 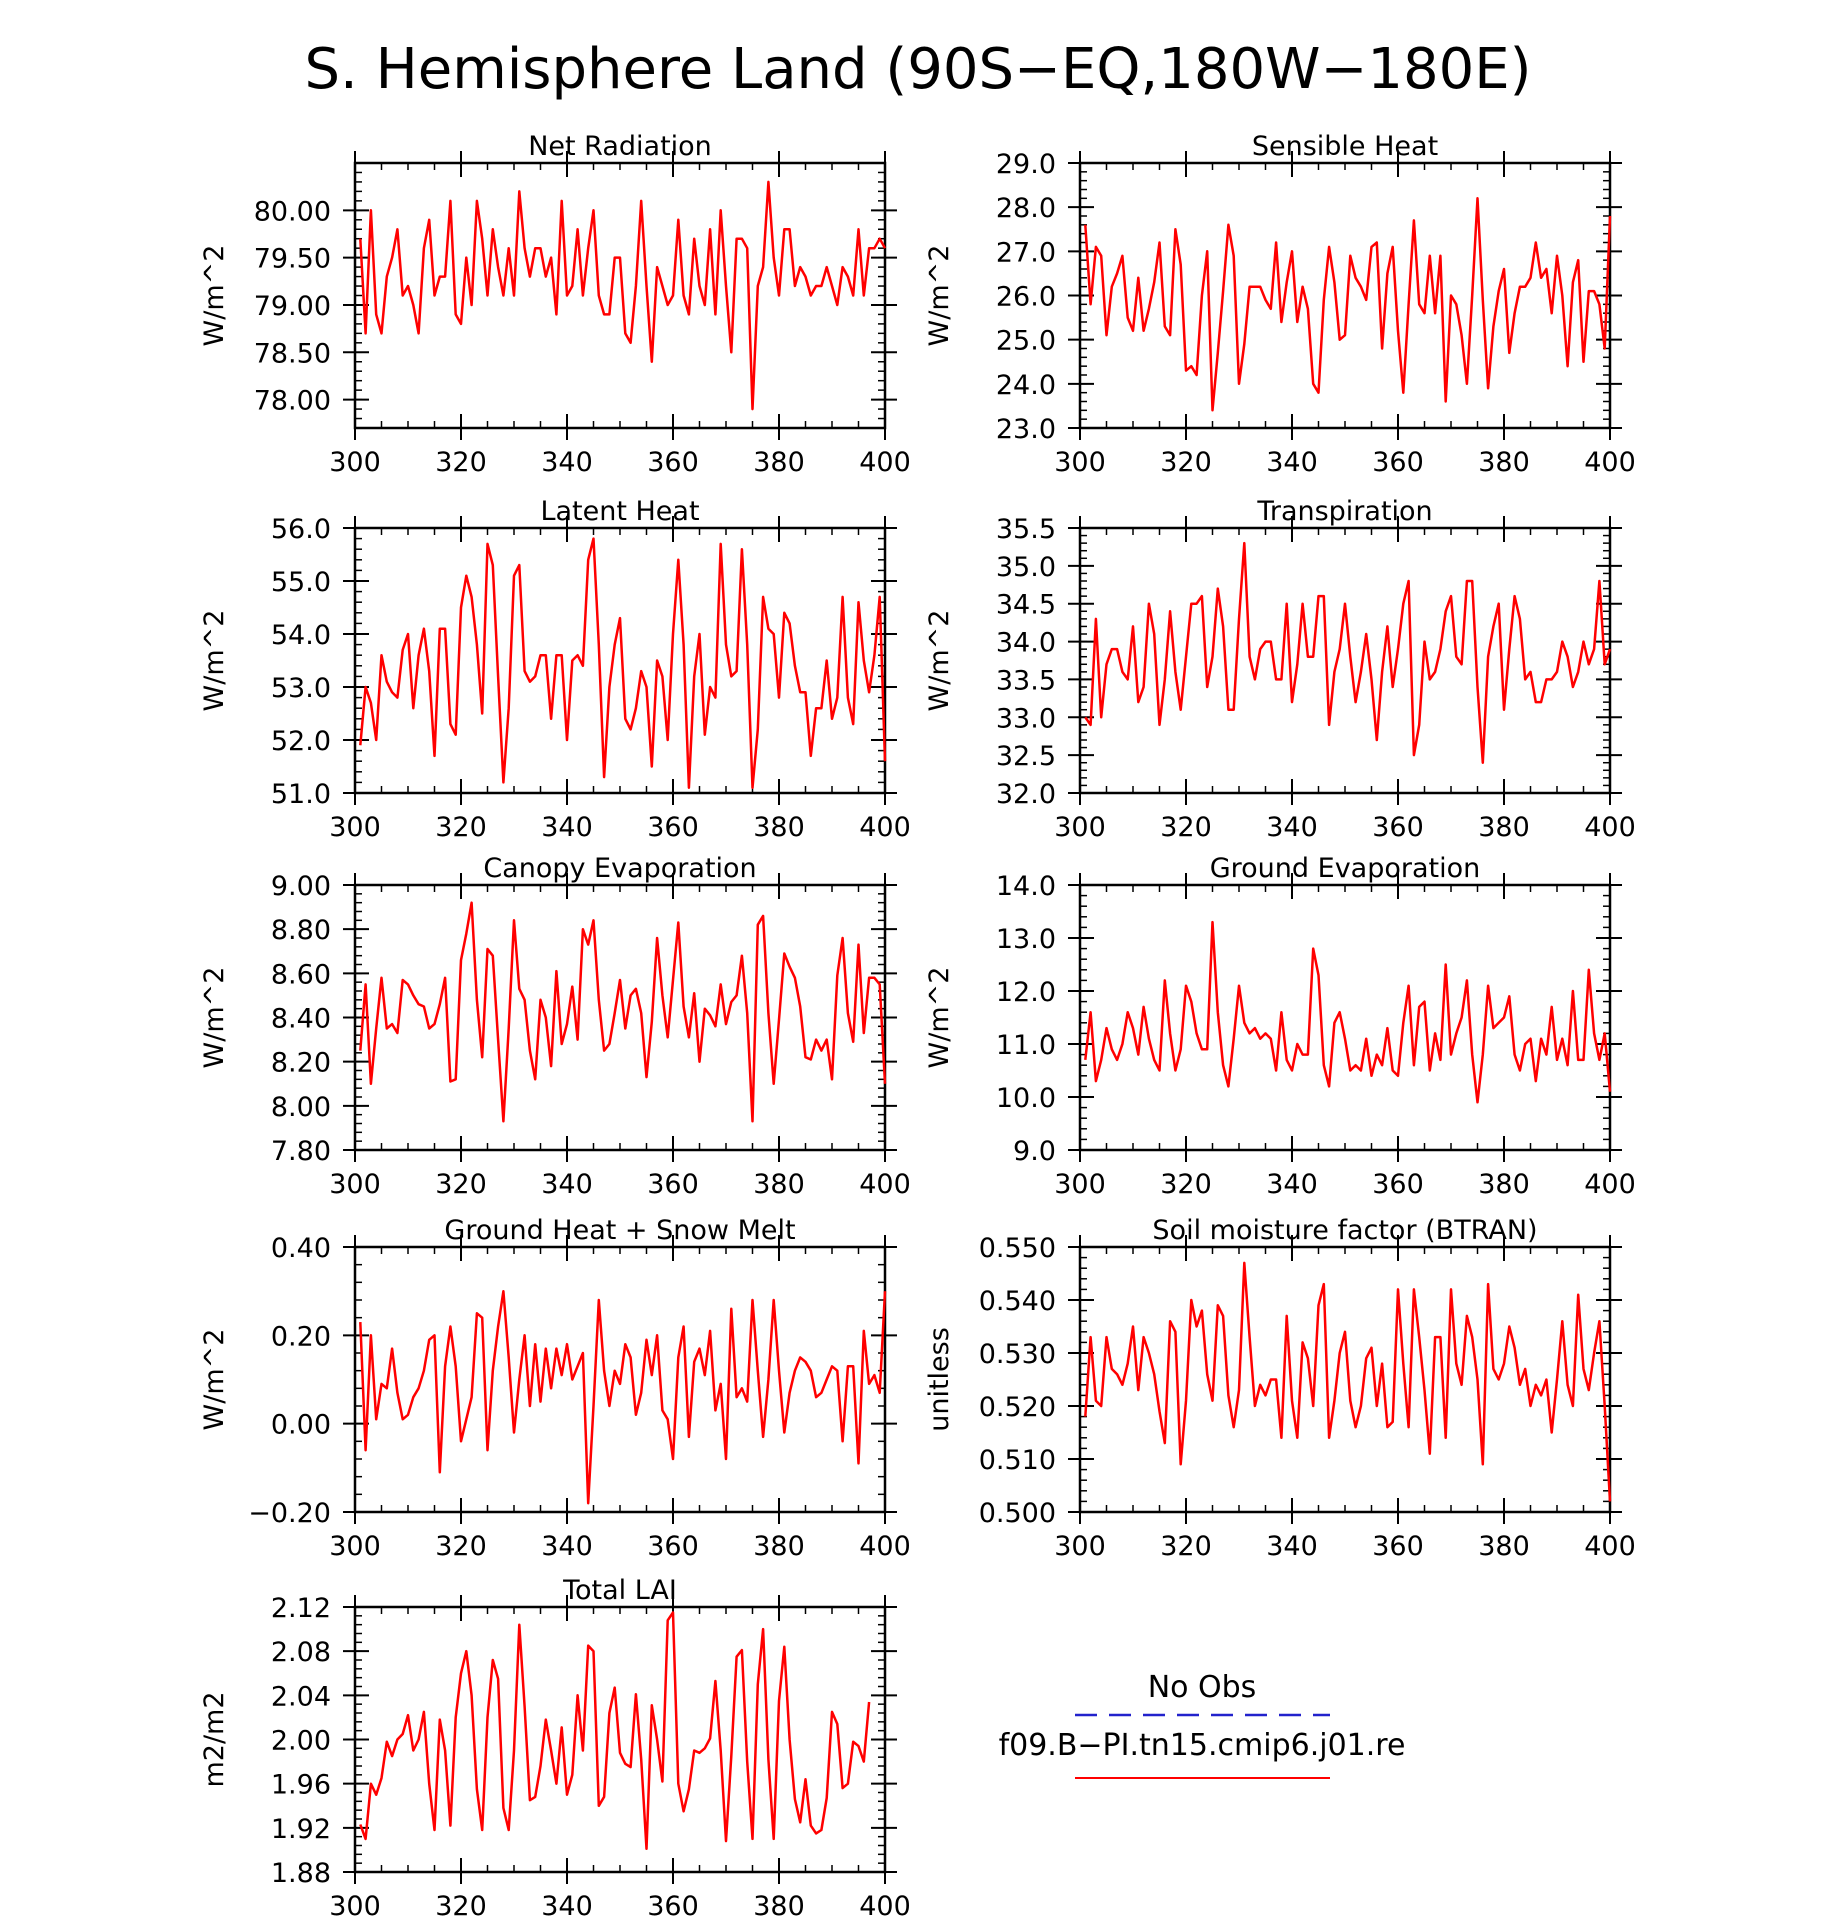 What do you see at coordinates (292, 211) in the screenshot?
I see `panel-1-ytick-label: 80.00` at bounding box center [292, 211].